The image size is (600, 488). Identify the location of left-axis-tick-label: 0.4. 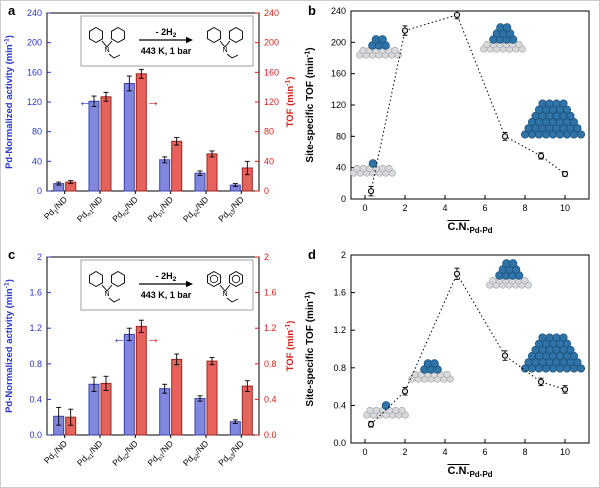
(35, 399).